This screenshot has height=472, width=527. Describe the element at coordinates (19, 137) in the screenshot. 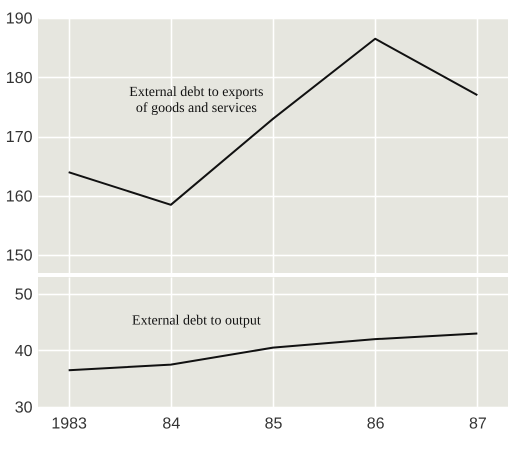

I see `y-tick-label: 170` at that location.